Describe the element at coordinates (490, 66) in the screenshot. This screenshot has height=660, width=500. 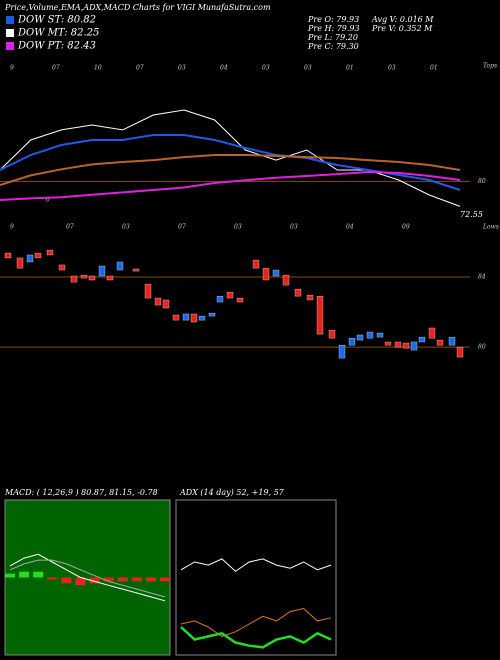
I see `tops-label: Tops` at that location.